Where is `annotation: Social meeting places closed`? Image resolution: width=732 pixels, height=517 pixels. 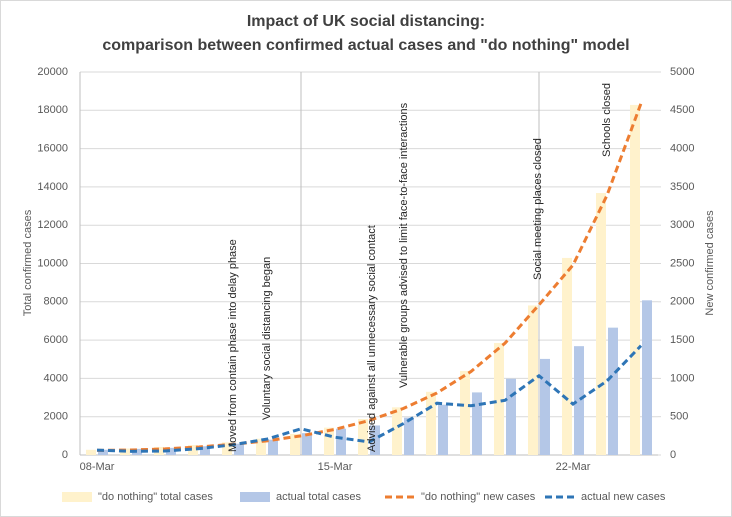 annotation: Social meeting places closed is located at coordinates (538, 209).